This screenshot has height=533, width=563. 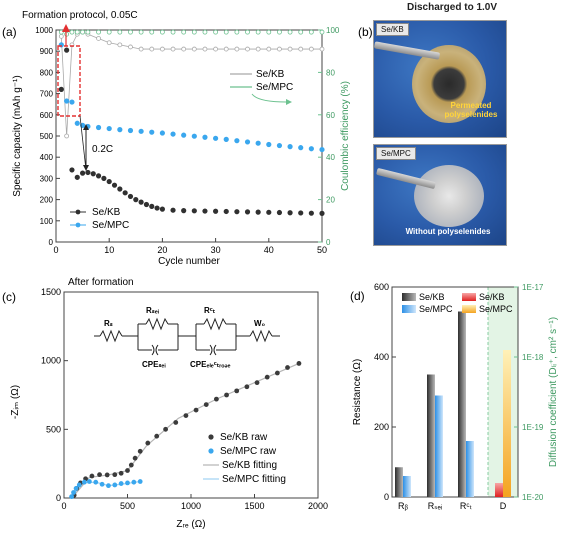 I want to click on legend-mpc-fit: Se/MPC fitting, so click(x=254, y=479).